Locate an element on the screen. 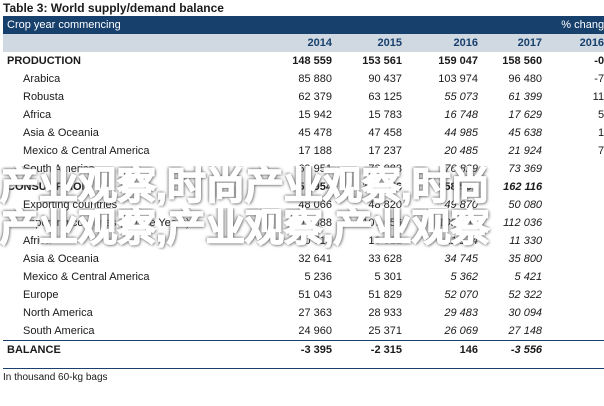 This screenshot has height=406, width=604. value-cell: -2 315 is located at coordinates (371, 350).